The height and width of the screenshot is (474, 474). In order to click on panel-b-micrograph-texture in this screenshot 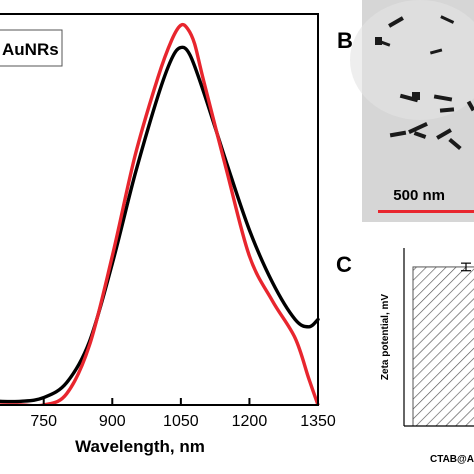, I will do `click(412, 60)`.